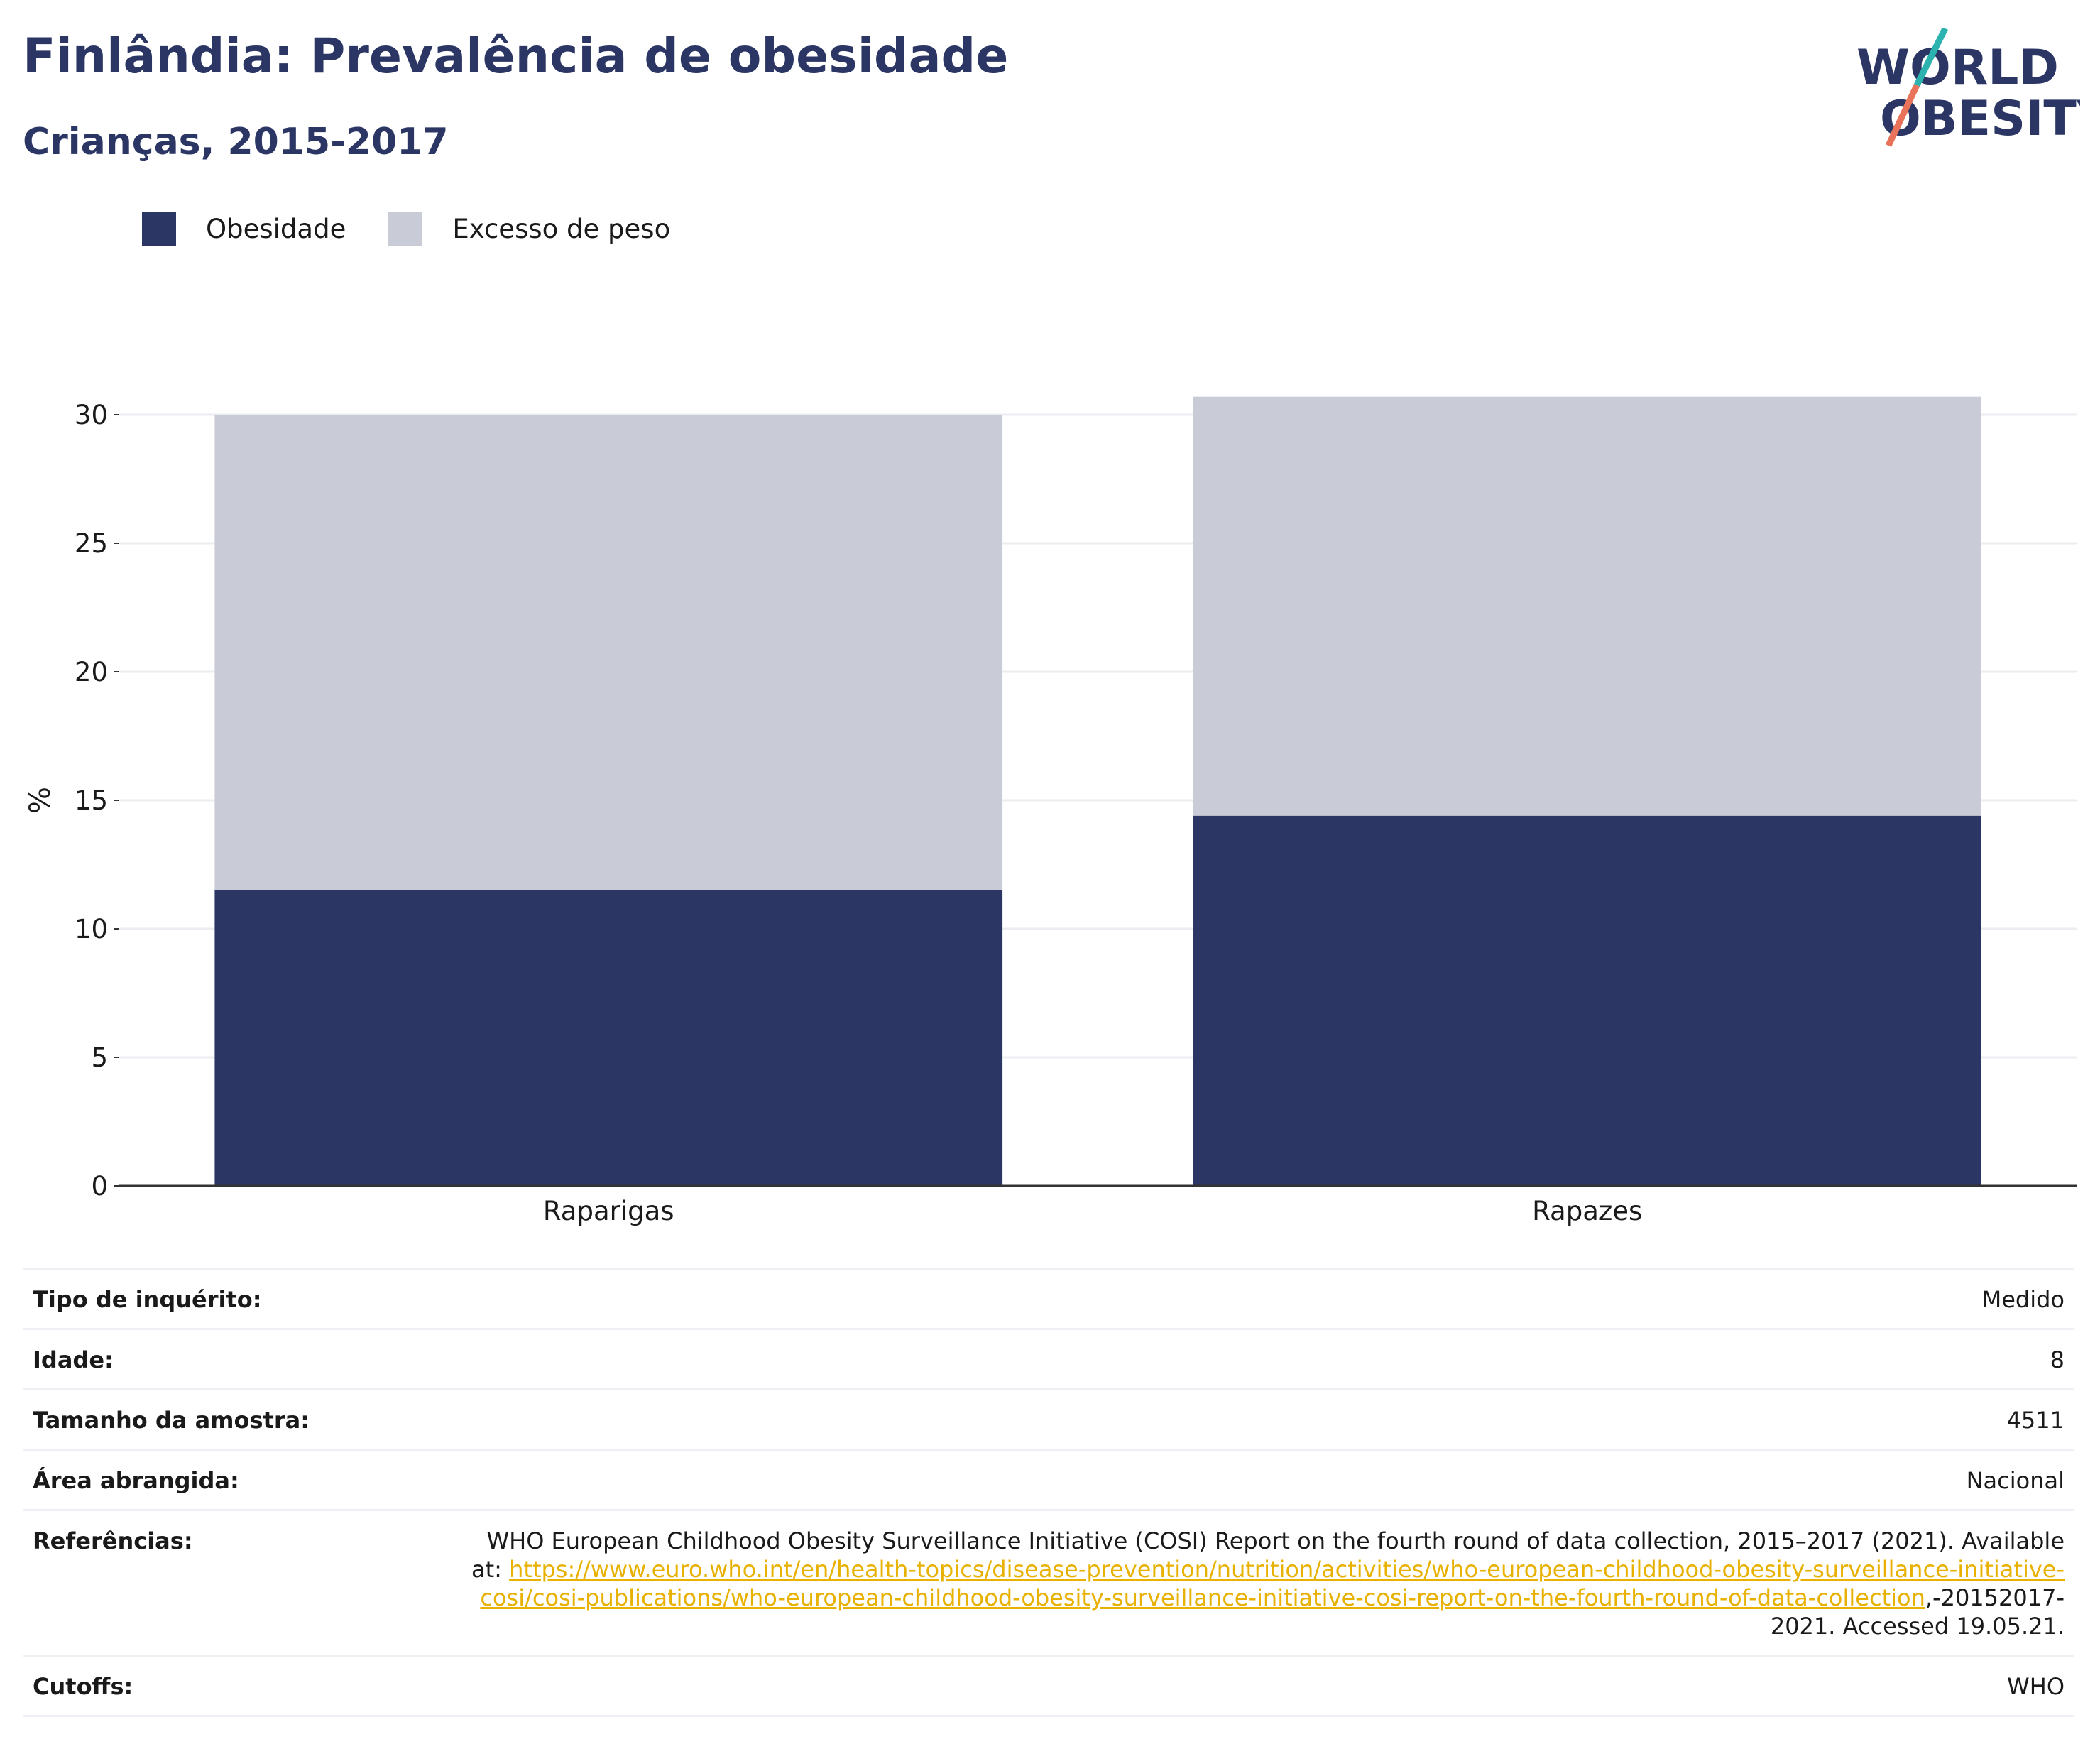 The image size is (2100, 1749). Describe the element at coordinates (2023, 1299) in the screenshot. I see `info-value: Medido` at that location.